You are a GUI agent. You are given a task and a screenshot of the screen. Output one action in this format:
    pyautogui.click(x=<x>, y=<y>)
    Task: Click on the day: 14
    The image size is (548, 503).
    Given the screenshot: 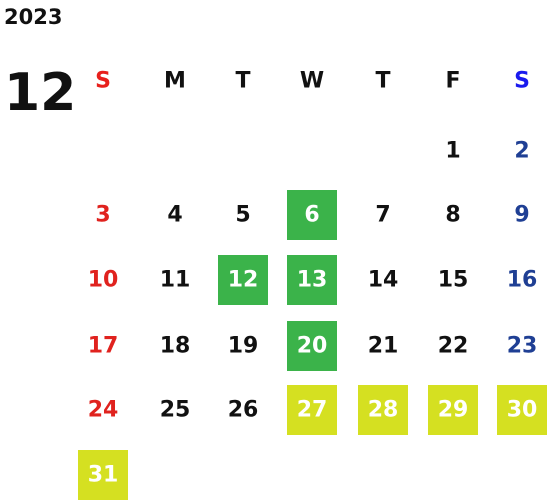 What is the action you would take?
    pyautogui.click(x=383, y=280)
    